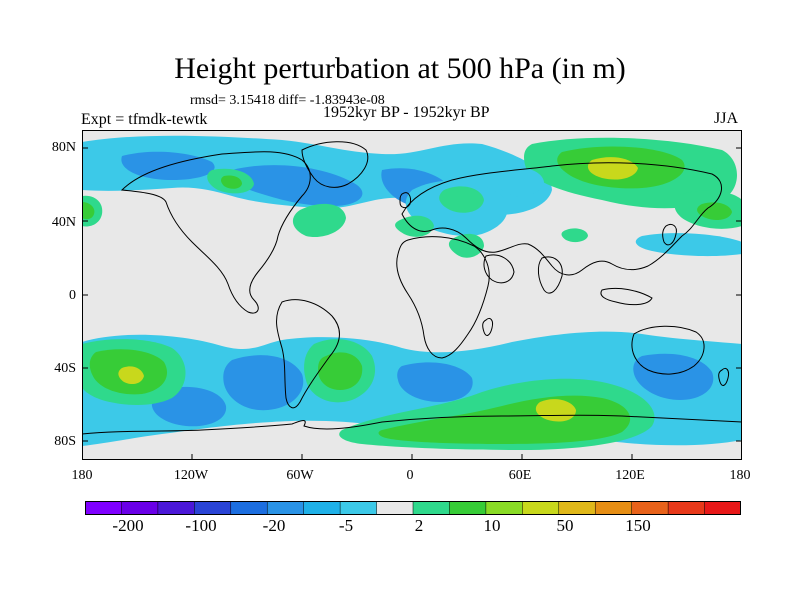 The width and height of the screenshot is (800, 600). I want to click on australia-outline, so click(668, 350).